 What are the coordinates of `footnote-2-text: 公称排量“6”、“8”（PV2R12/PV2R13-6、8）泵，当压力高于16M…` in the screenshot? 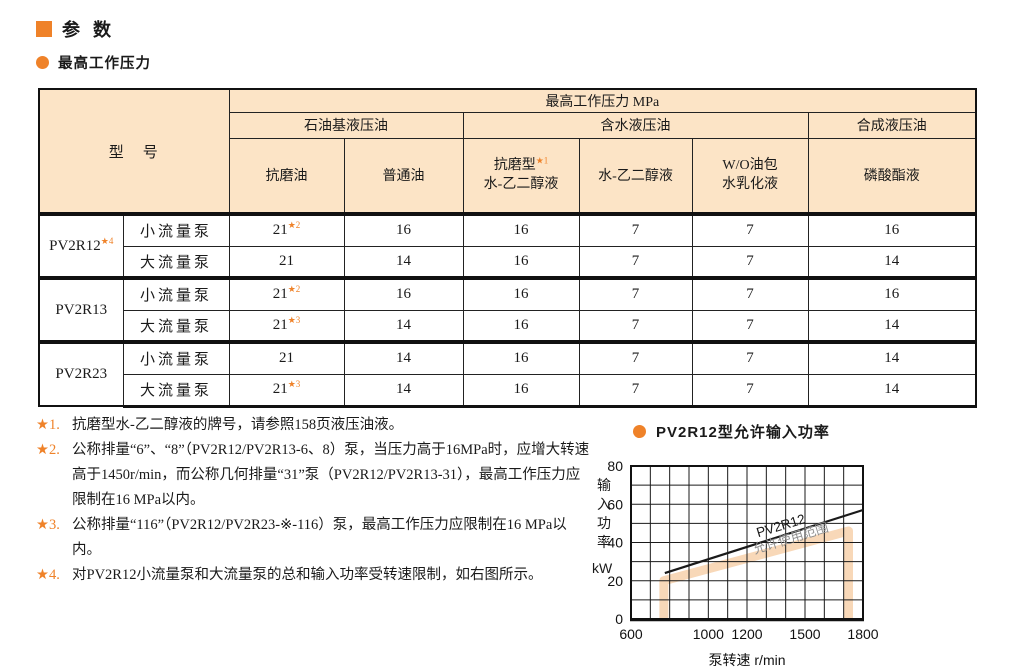 It's located at (331, 475).